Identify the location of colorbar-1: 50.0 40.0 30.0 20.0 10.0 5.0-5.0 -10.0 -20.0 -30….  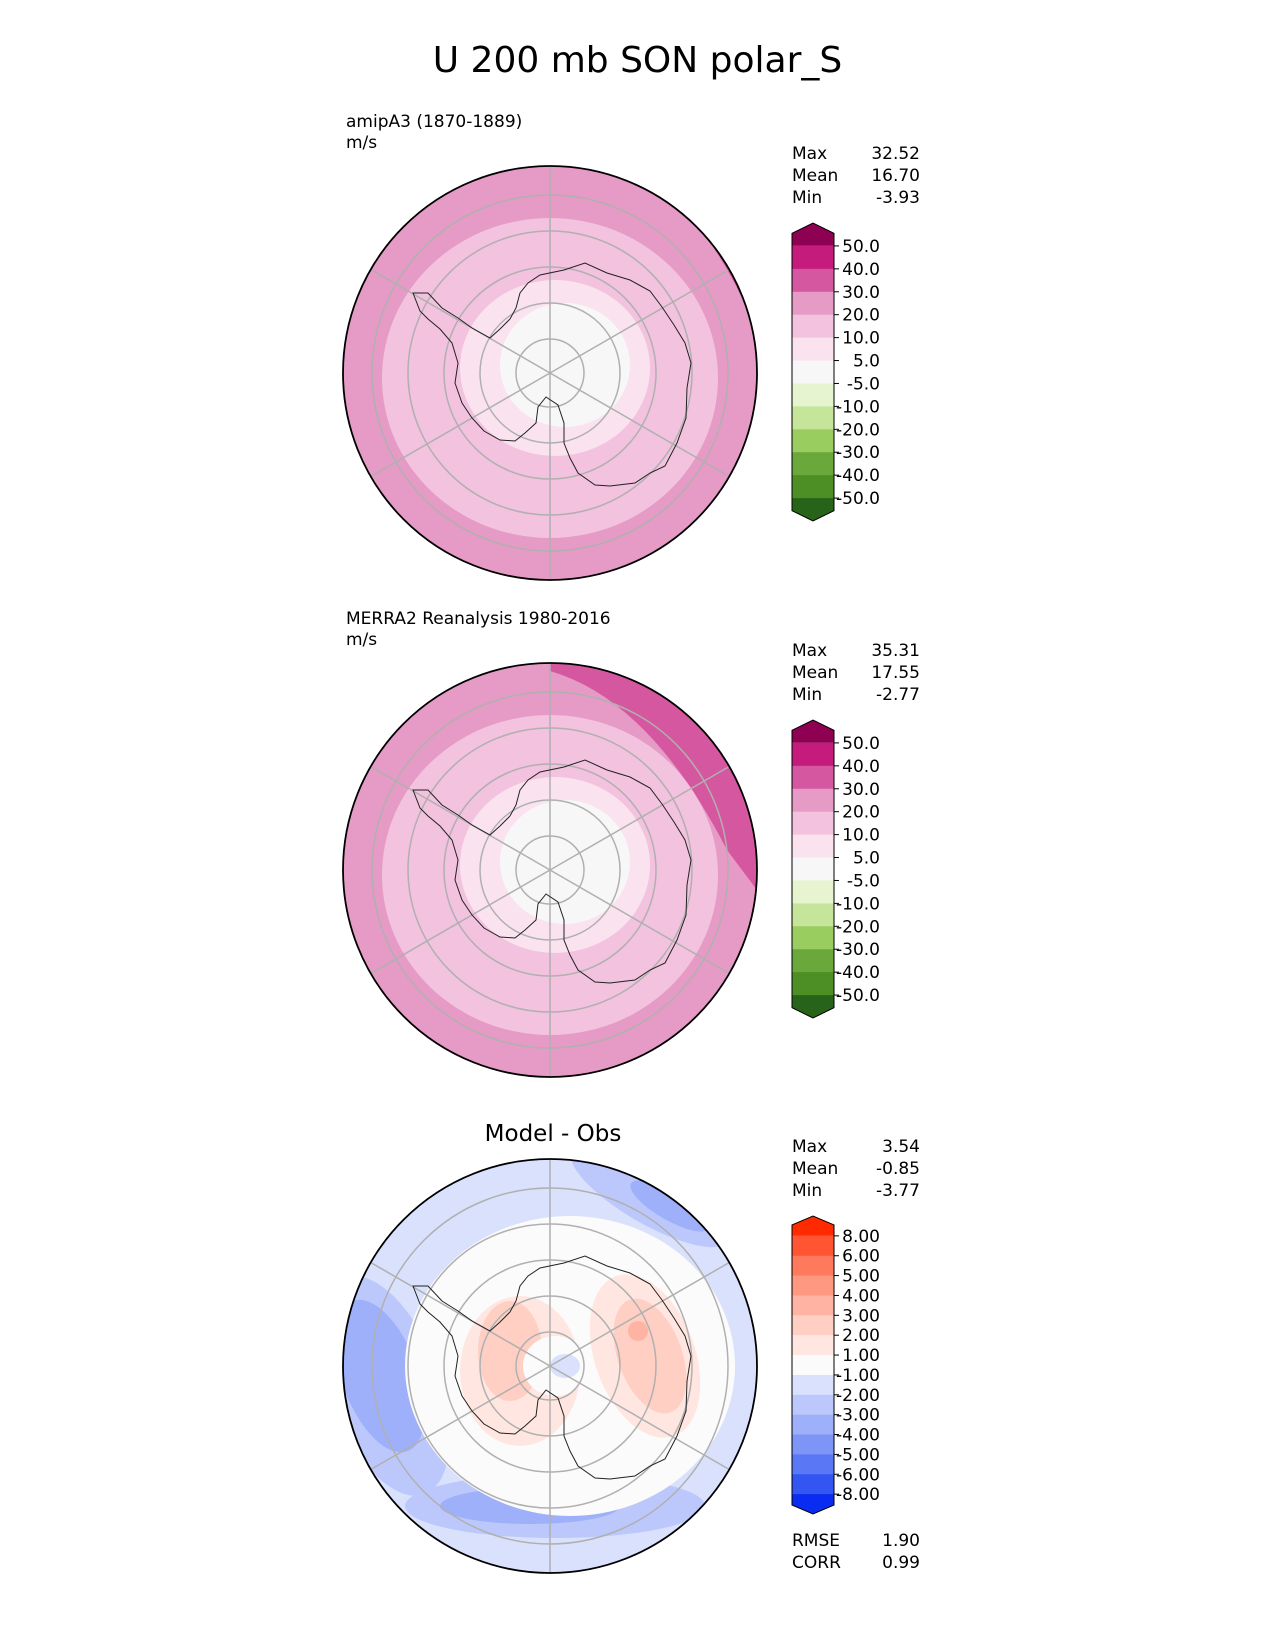
(835, 869).